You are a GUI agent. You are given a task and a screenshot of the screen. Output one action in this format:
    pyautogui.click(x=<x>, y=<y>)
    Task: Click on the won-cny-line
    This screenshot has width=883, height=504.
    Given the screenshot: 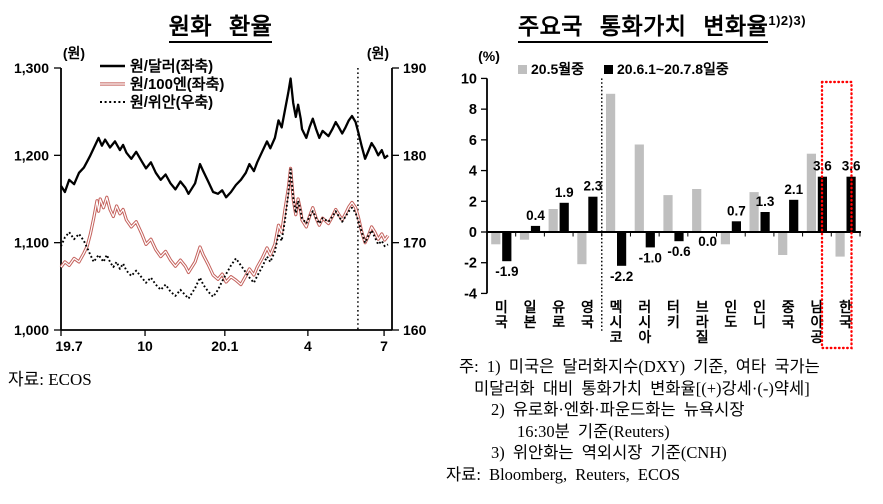 What is the action you would take?
    pyautogui.click(x=224, y=234)
    